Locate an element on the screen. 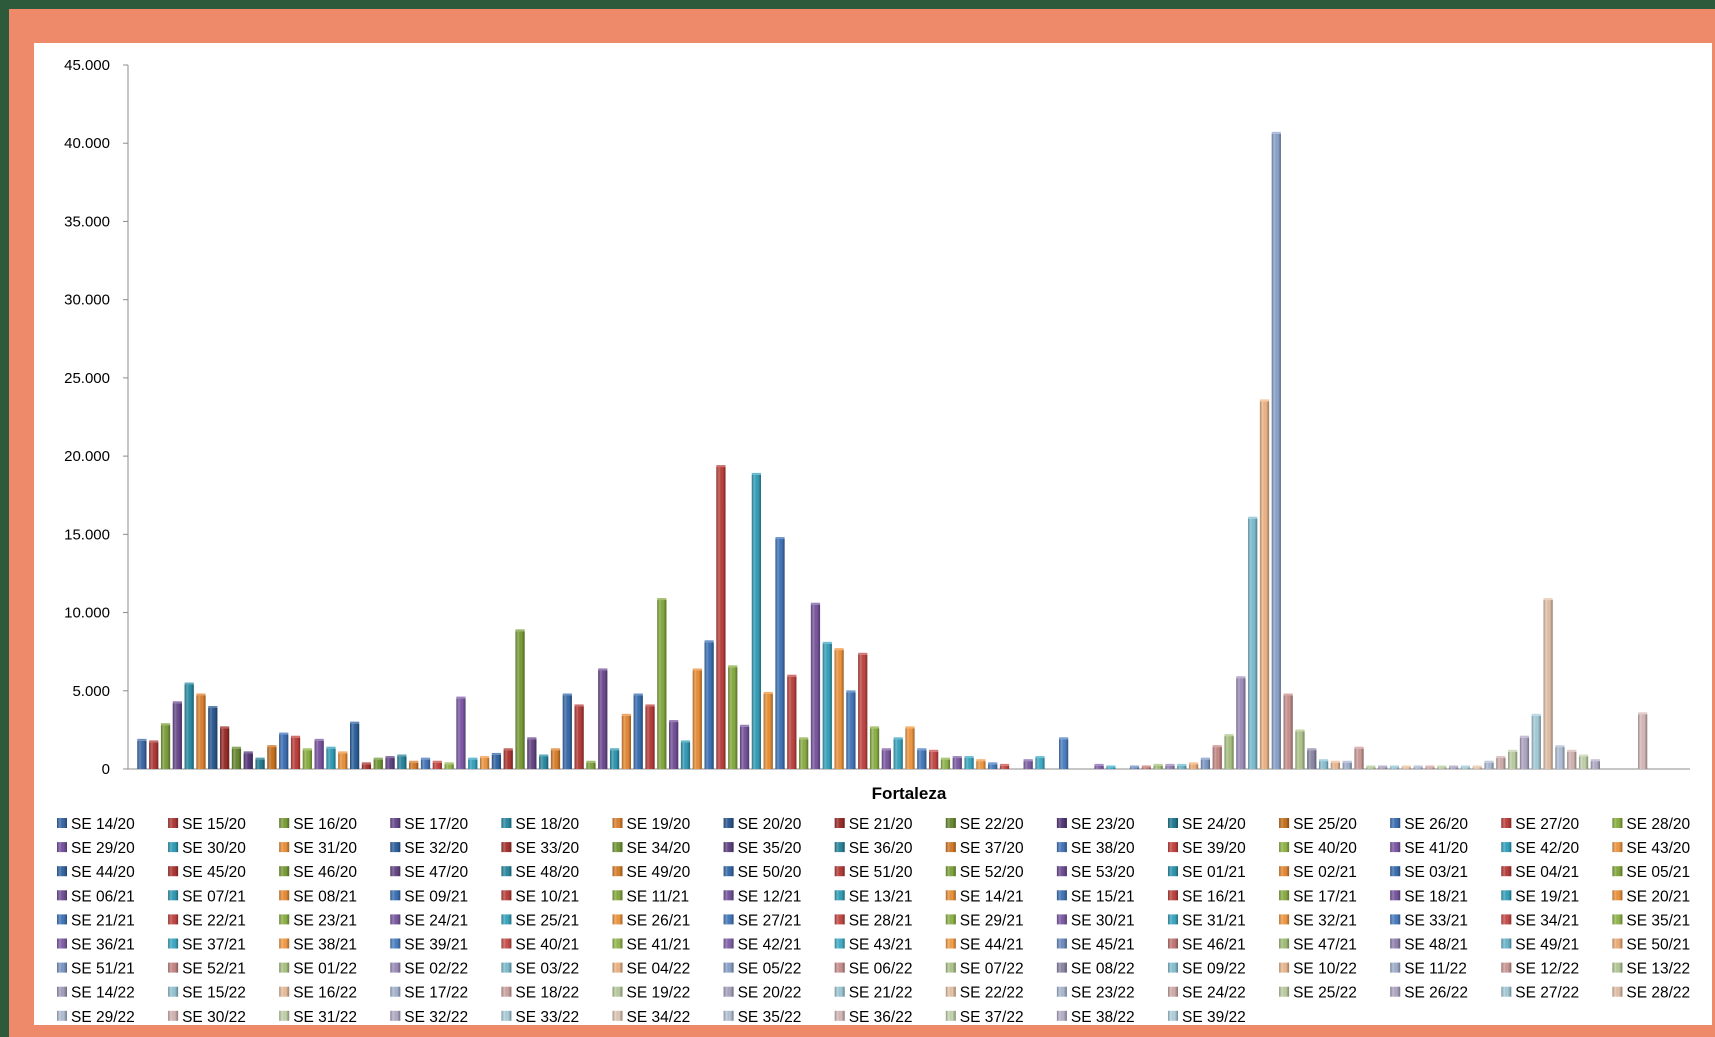 This screenshot has width=1715, height=1037. legend-item: SE 23/20 is located at coordinates (1095, 824).